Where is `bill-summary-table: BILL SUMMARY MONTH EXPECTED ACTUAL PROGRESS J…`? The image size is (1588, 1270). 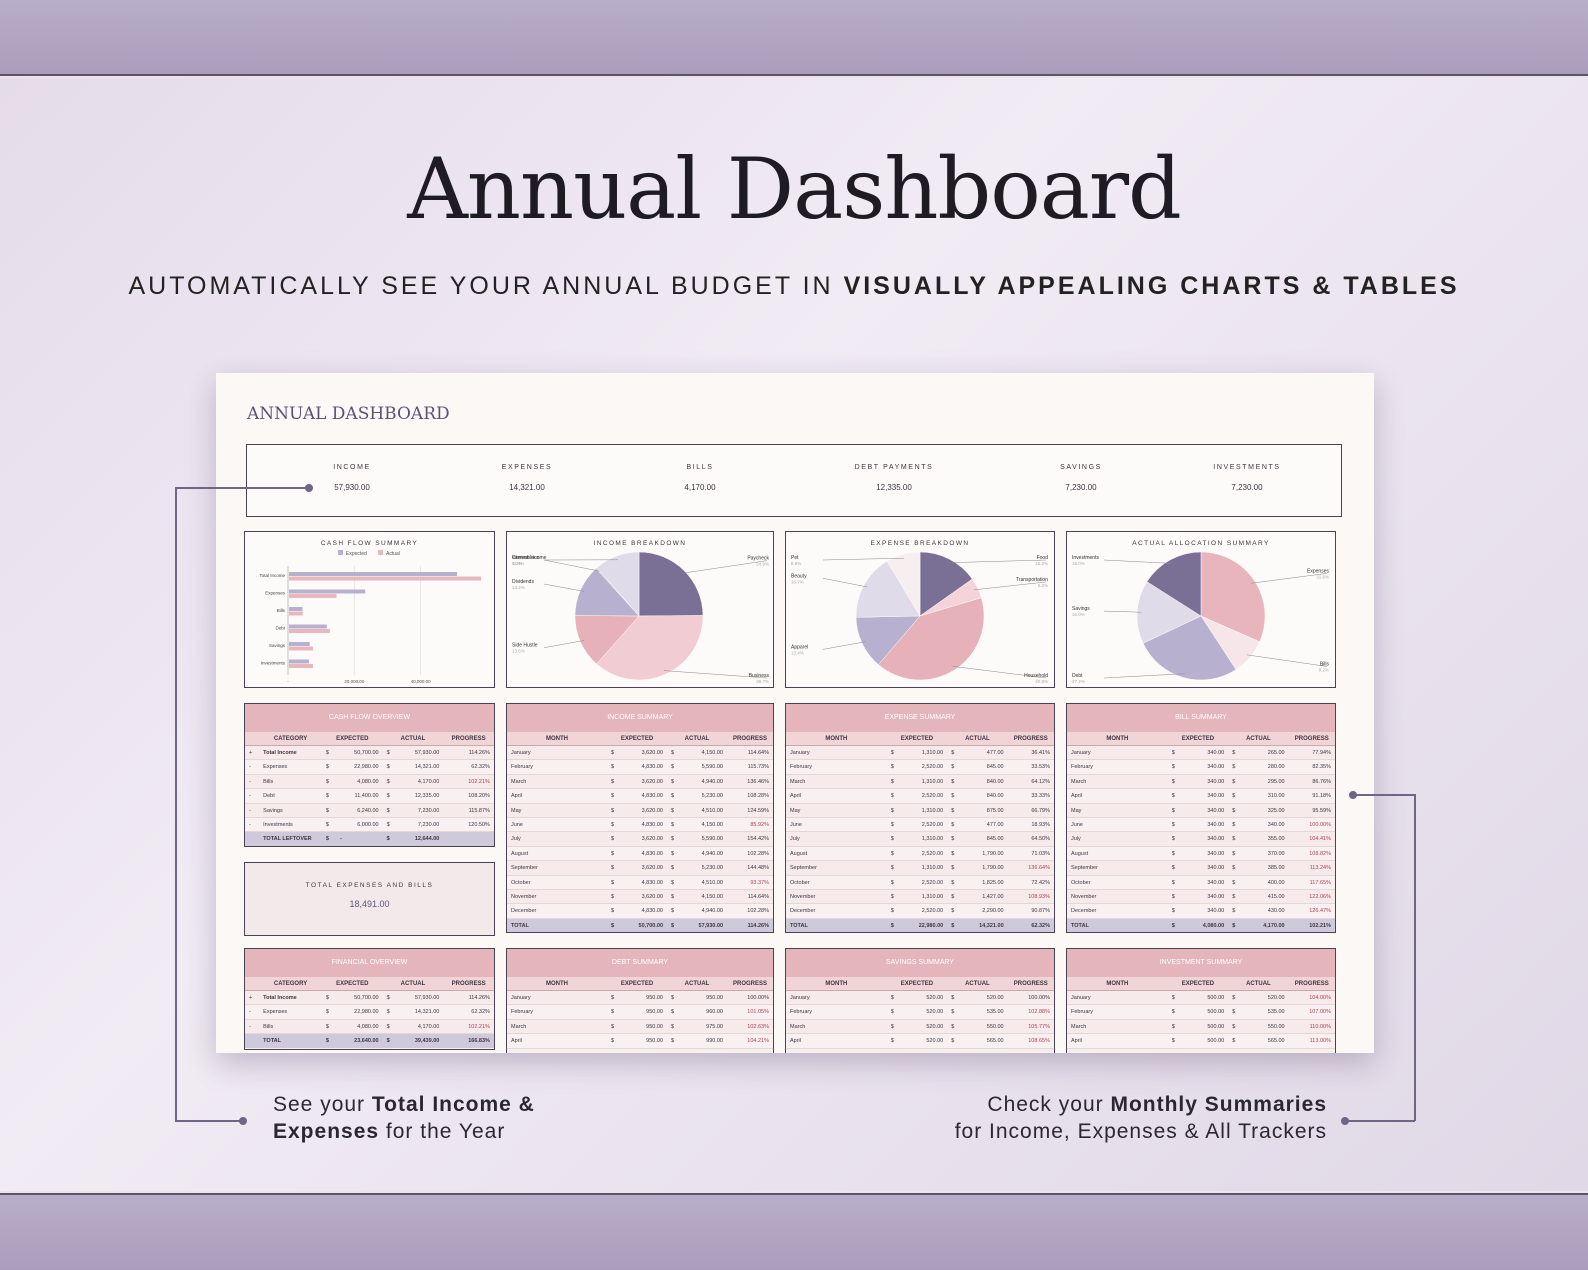 bill-summary-table: BILL SUMMARY MONTH EXPECTED ACTUAL PROGRESS J… is located at coordinates (1201, 818).